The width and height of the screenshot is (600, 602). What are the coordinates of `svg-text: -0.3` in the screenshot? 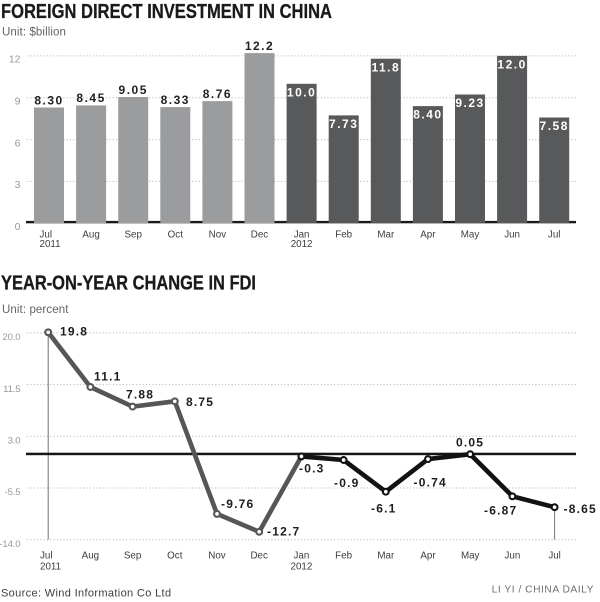 It's located at (311, 469).